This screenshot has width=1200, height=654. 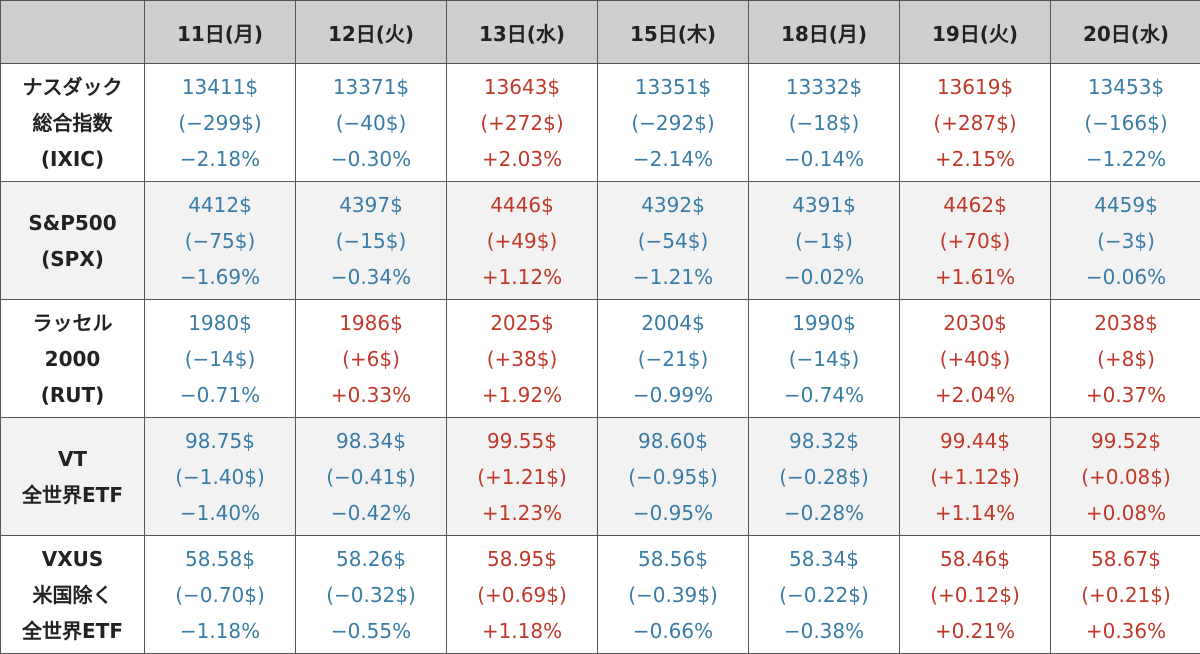 What do you see at coordinates (522, 594) in the screenshot?
I see `value-cell: 58.95$ (+0.69$) +1.18%` at bounding box center [522, 594].